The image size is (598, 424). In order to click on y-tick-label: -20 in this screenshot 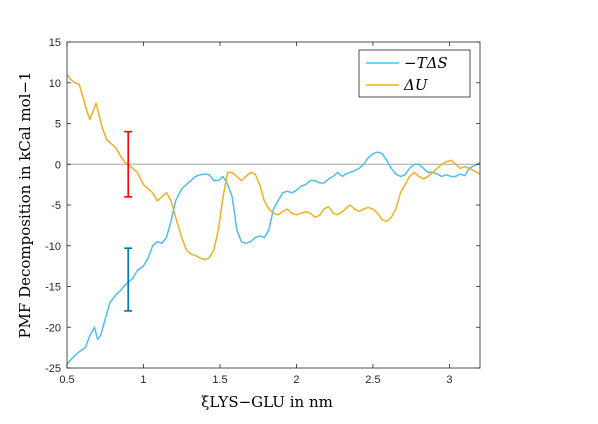, I will do `click(53, 328)`.